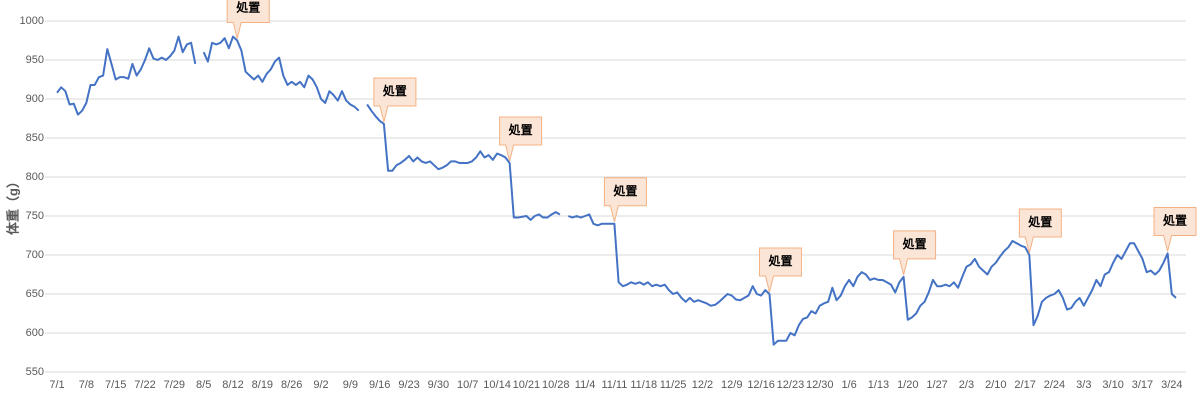  Describe the element at coordinates (848, 385) in the screenshot. I see `x-tick-label: 1/6` at that location.